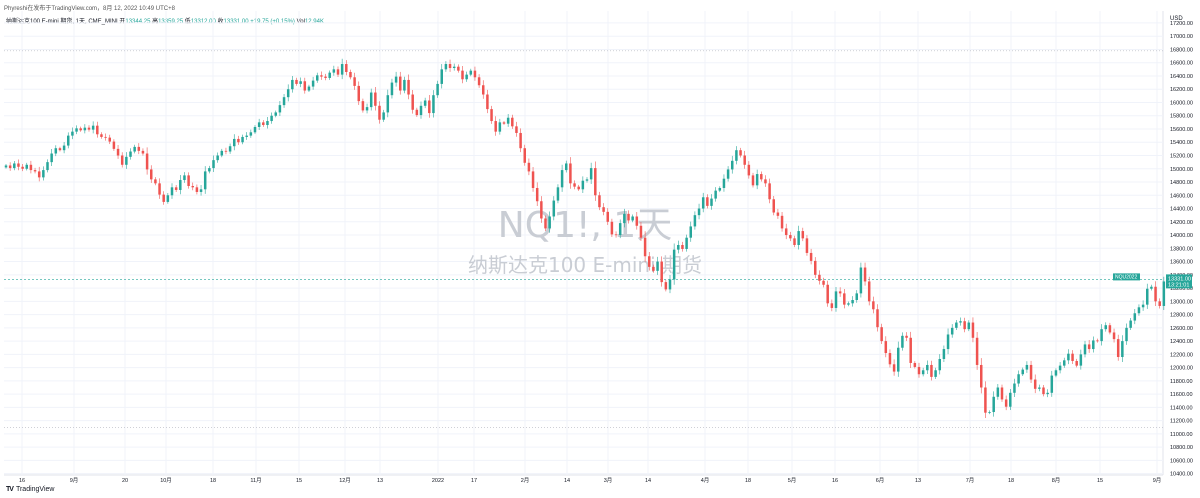 The width and height of the screenshot is (1200, 498). Describe the element at coordinates (1181, 263) in the screenshot. I see `price-tick-label: 13600.00` at that location.